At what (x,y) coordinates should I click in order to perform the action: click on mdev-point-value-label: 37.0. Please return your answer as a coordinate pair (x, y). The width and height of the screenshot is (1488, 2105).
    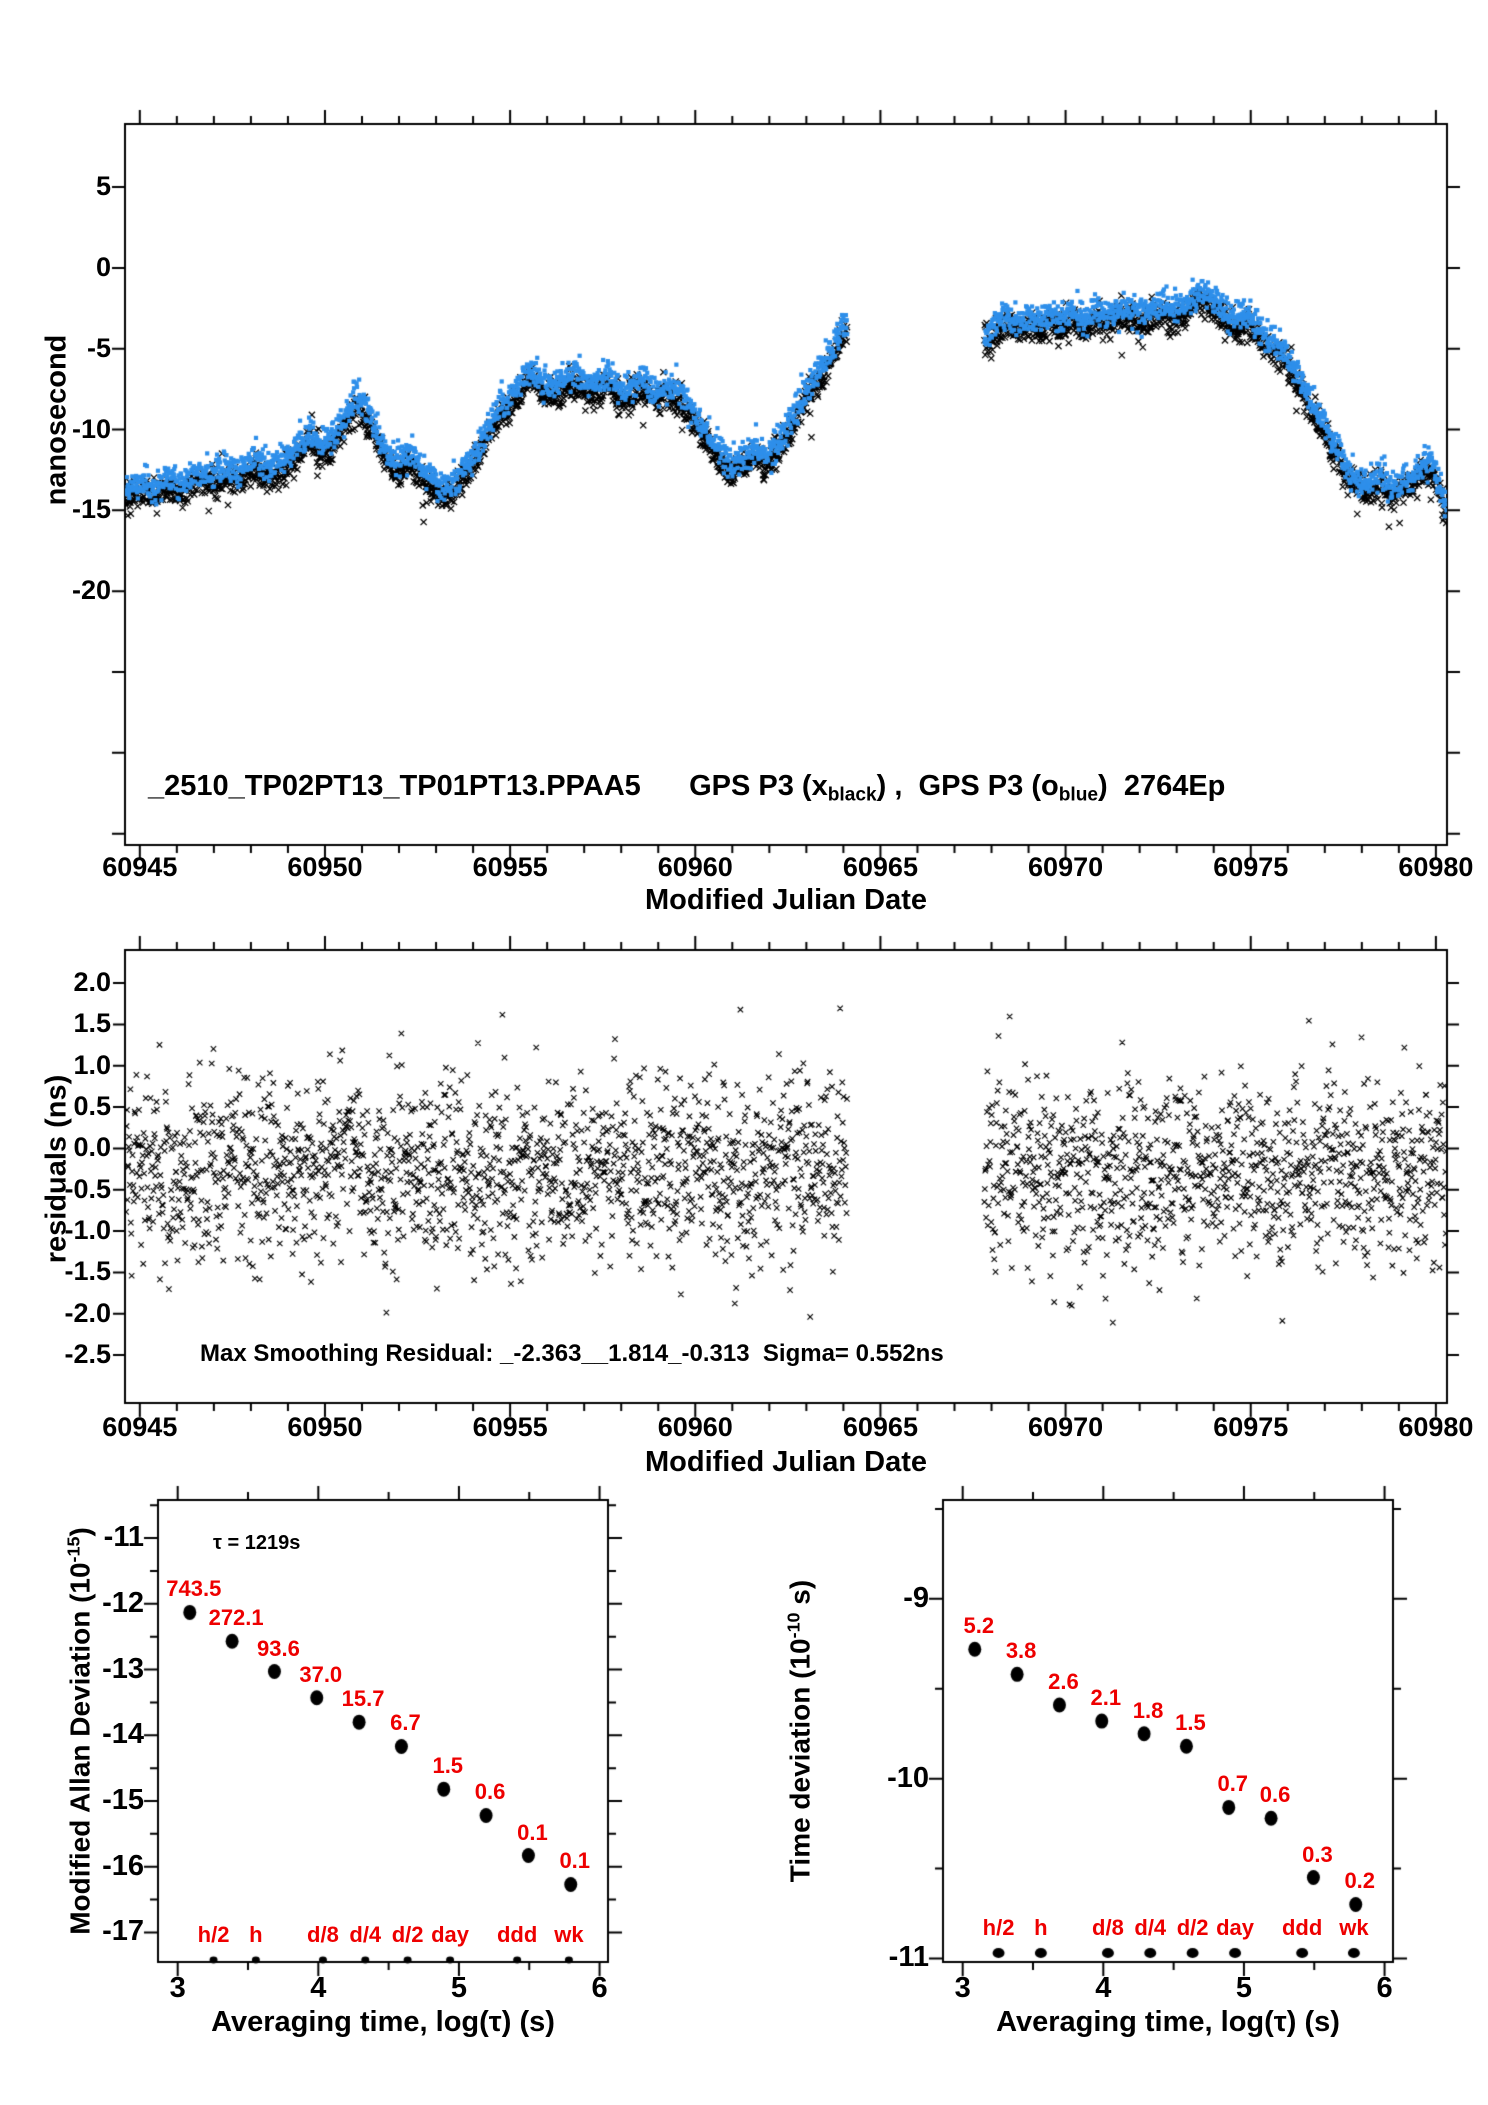
    Looking at the image, I should click on (321, 1674).